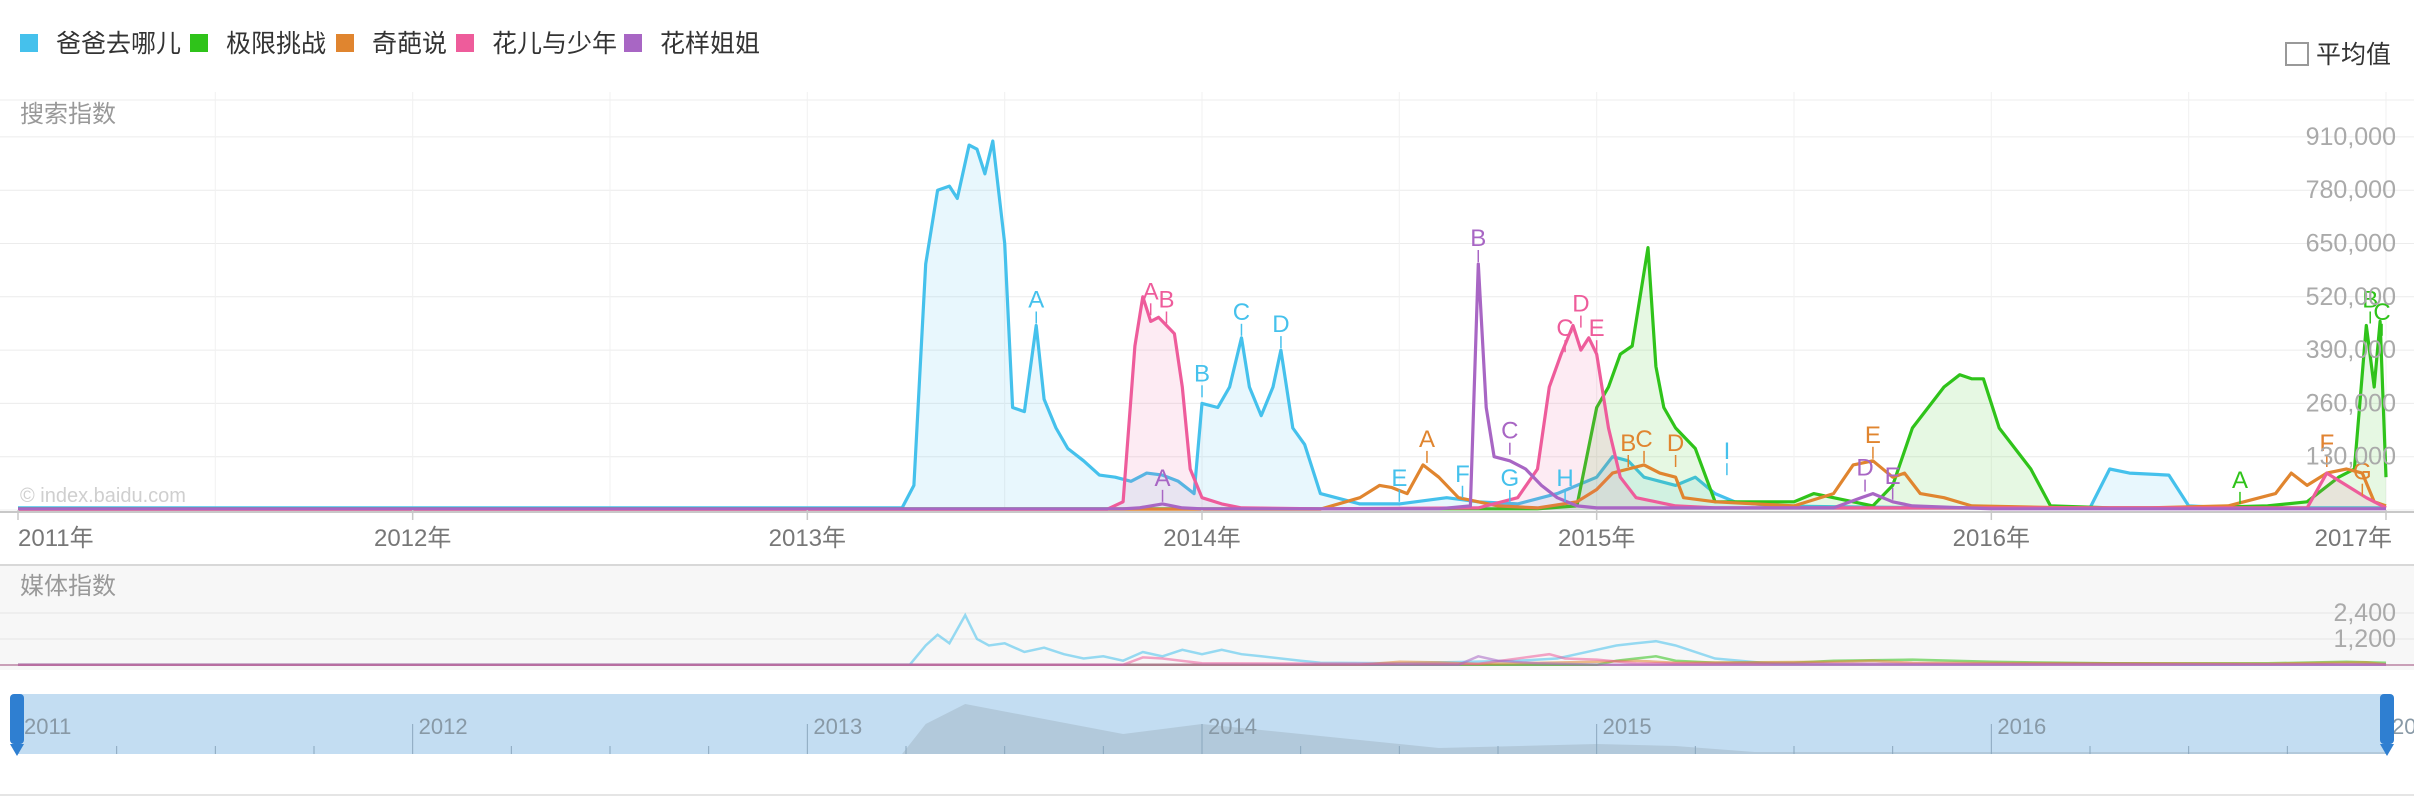 This screenshot has width=2414, height=796. What do you see at coordinates (1202, 485) in the screenshot?
I see `series-line-e0852f` at bounding box center [1202, 485].